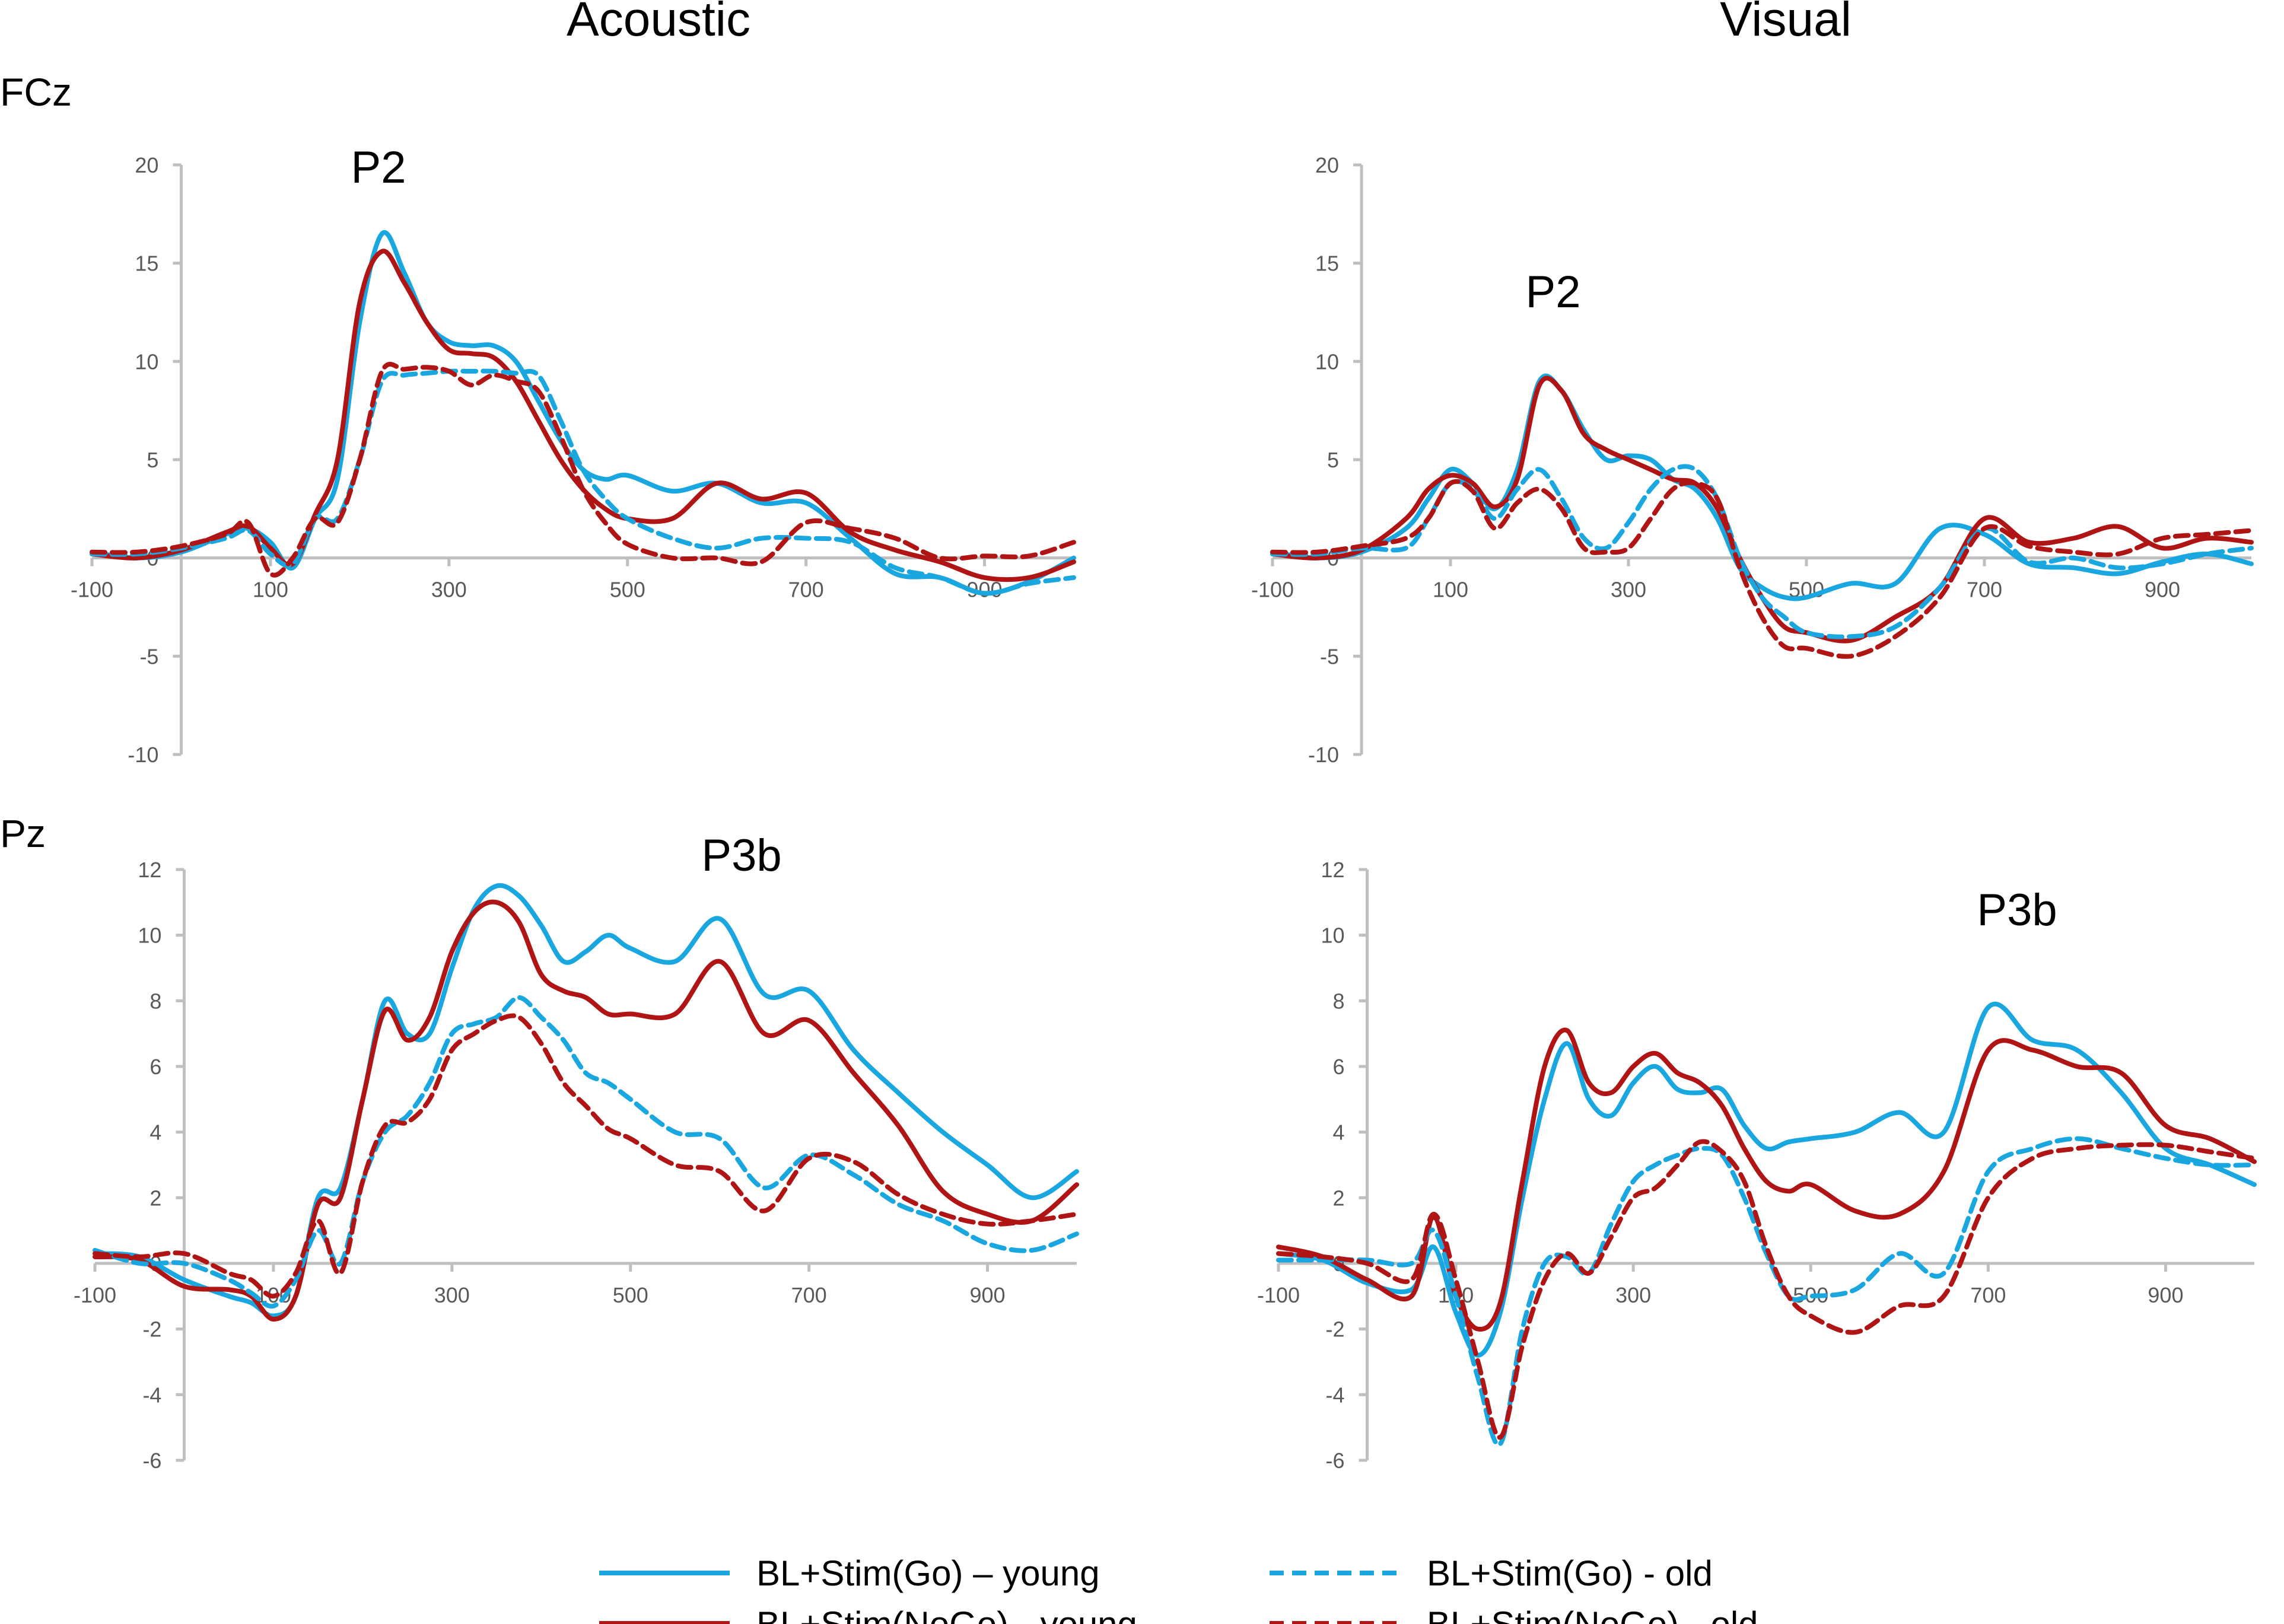 This screenshot has height=1624, width=2284. What do you see at coordinates (1786, 23) in the screenshot?
I see `column-title-visual: Visual` at bounding box center [1786, 23].